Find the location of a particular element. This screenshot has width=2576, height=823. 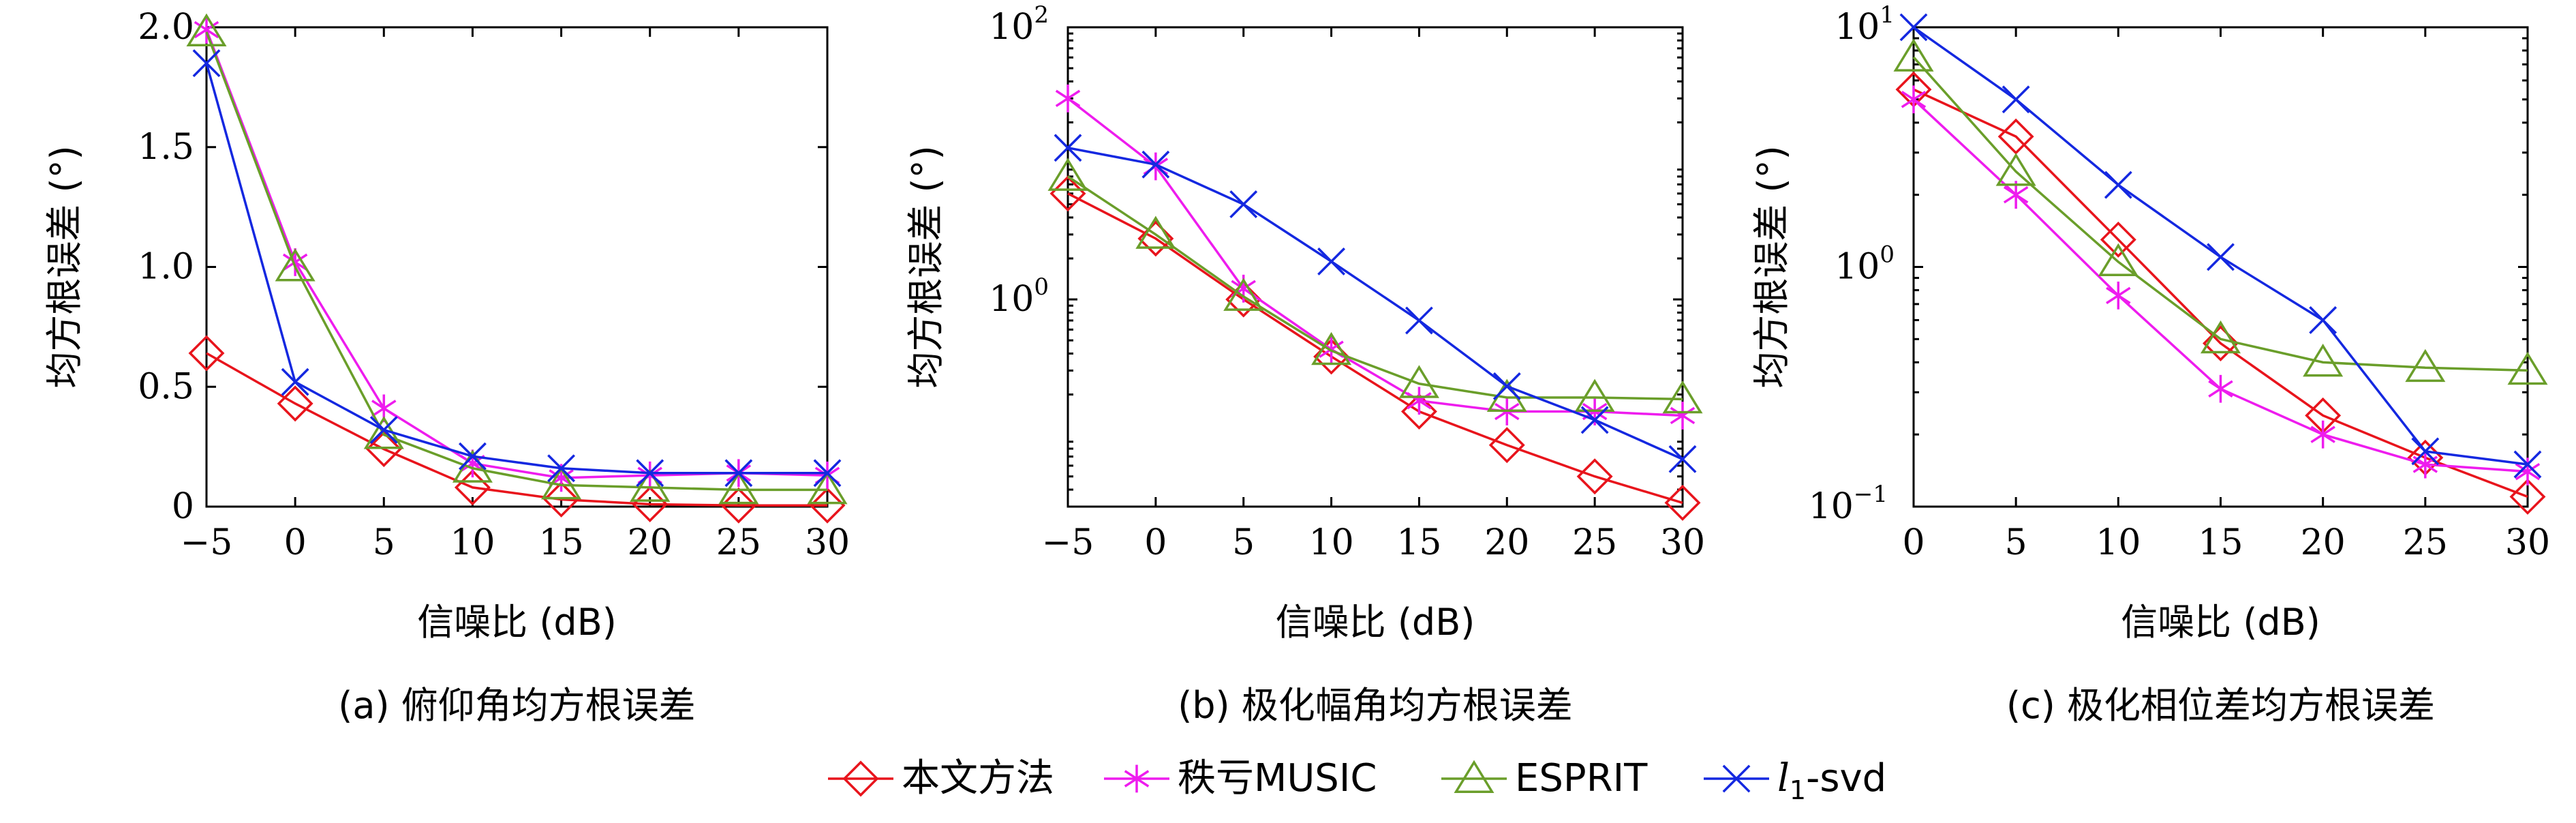

series-ESPRIT is located at coordinates (1375, 286).